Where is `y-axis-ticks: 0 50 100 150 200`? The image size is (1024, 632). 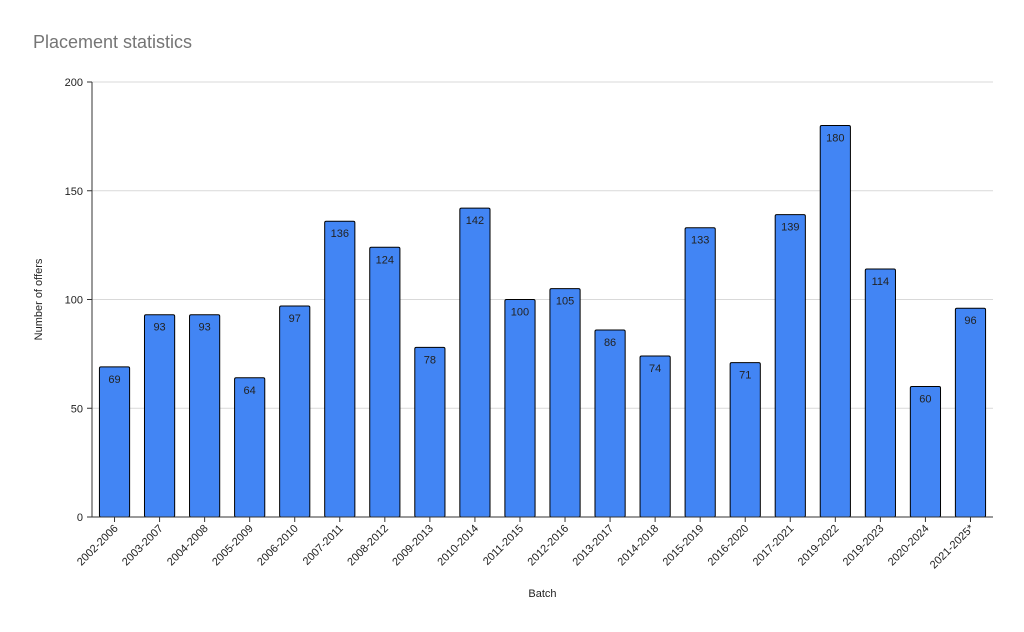 y-axis-ticks: 0 50 100 150 200 is located at coordinates (78, 300).